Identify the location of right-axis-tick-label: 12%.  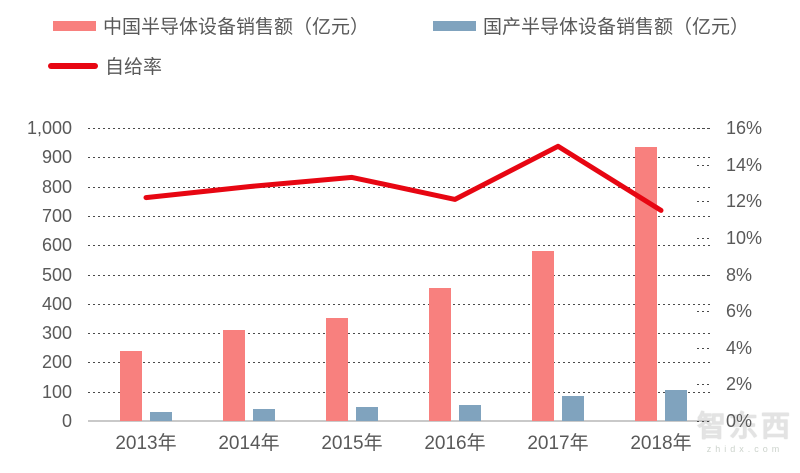
(744, 201).